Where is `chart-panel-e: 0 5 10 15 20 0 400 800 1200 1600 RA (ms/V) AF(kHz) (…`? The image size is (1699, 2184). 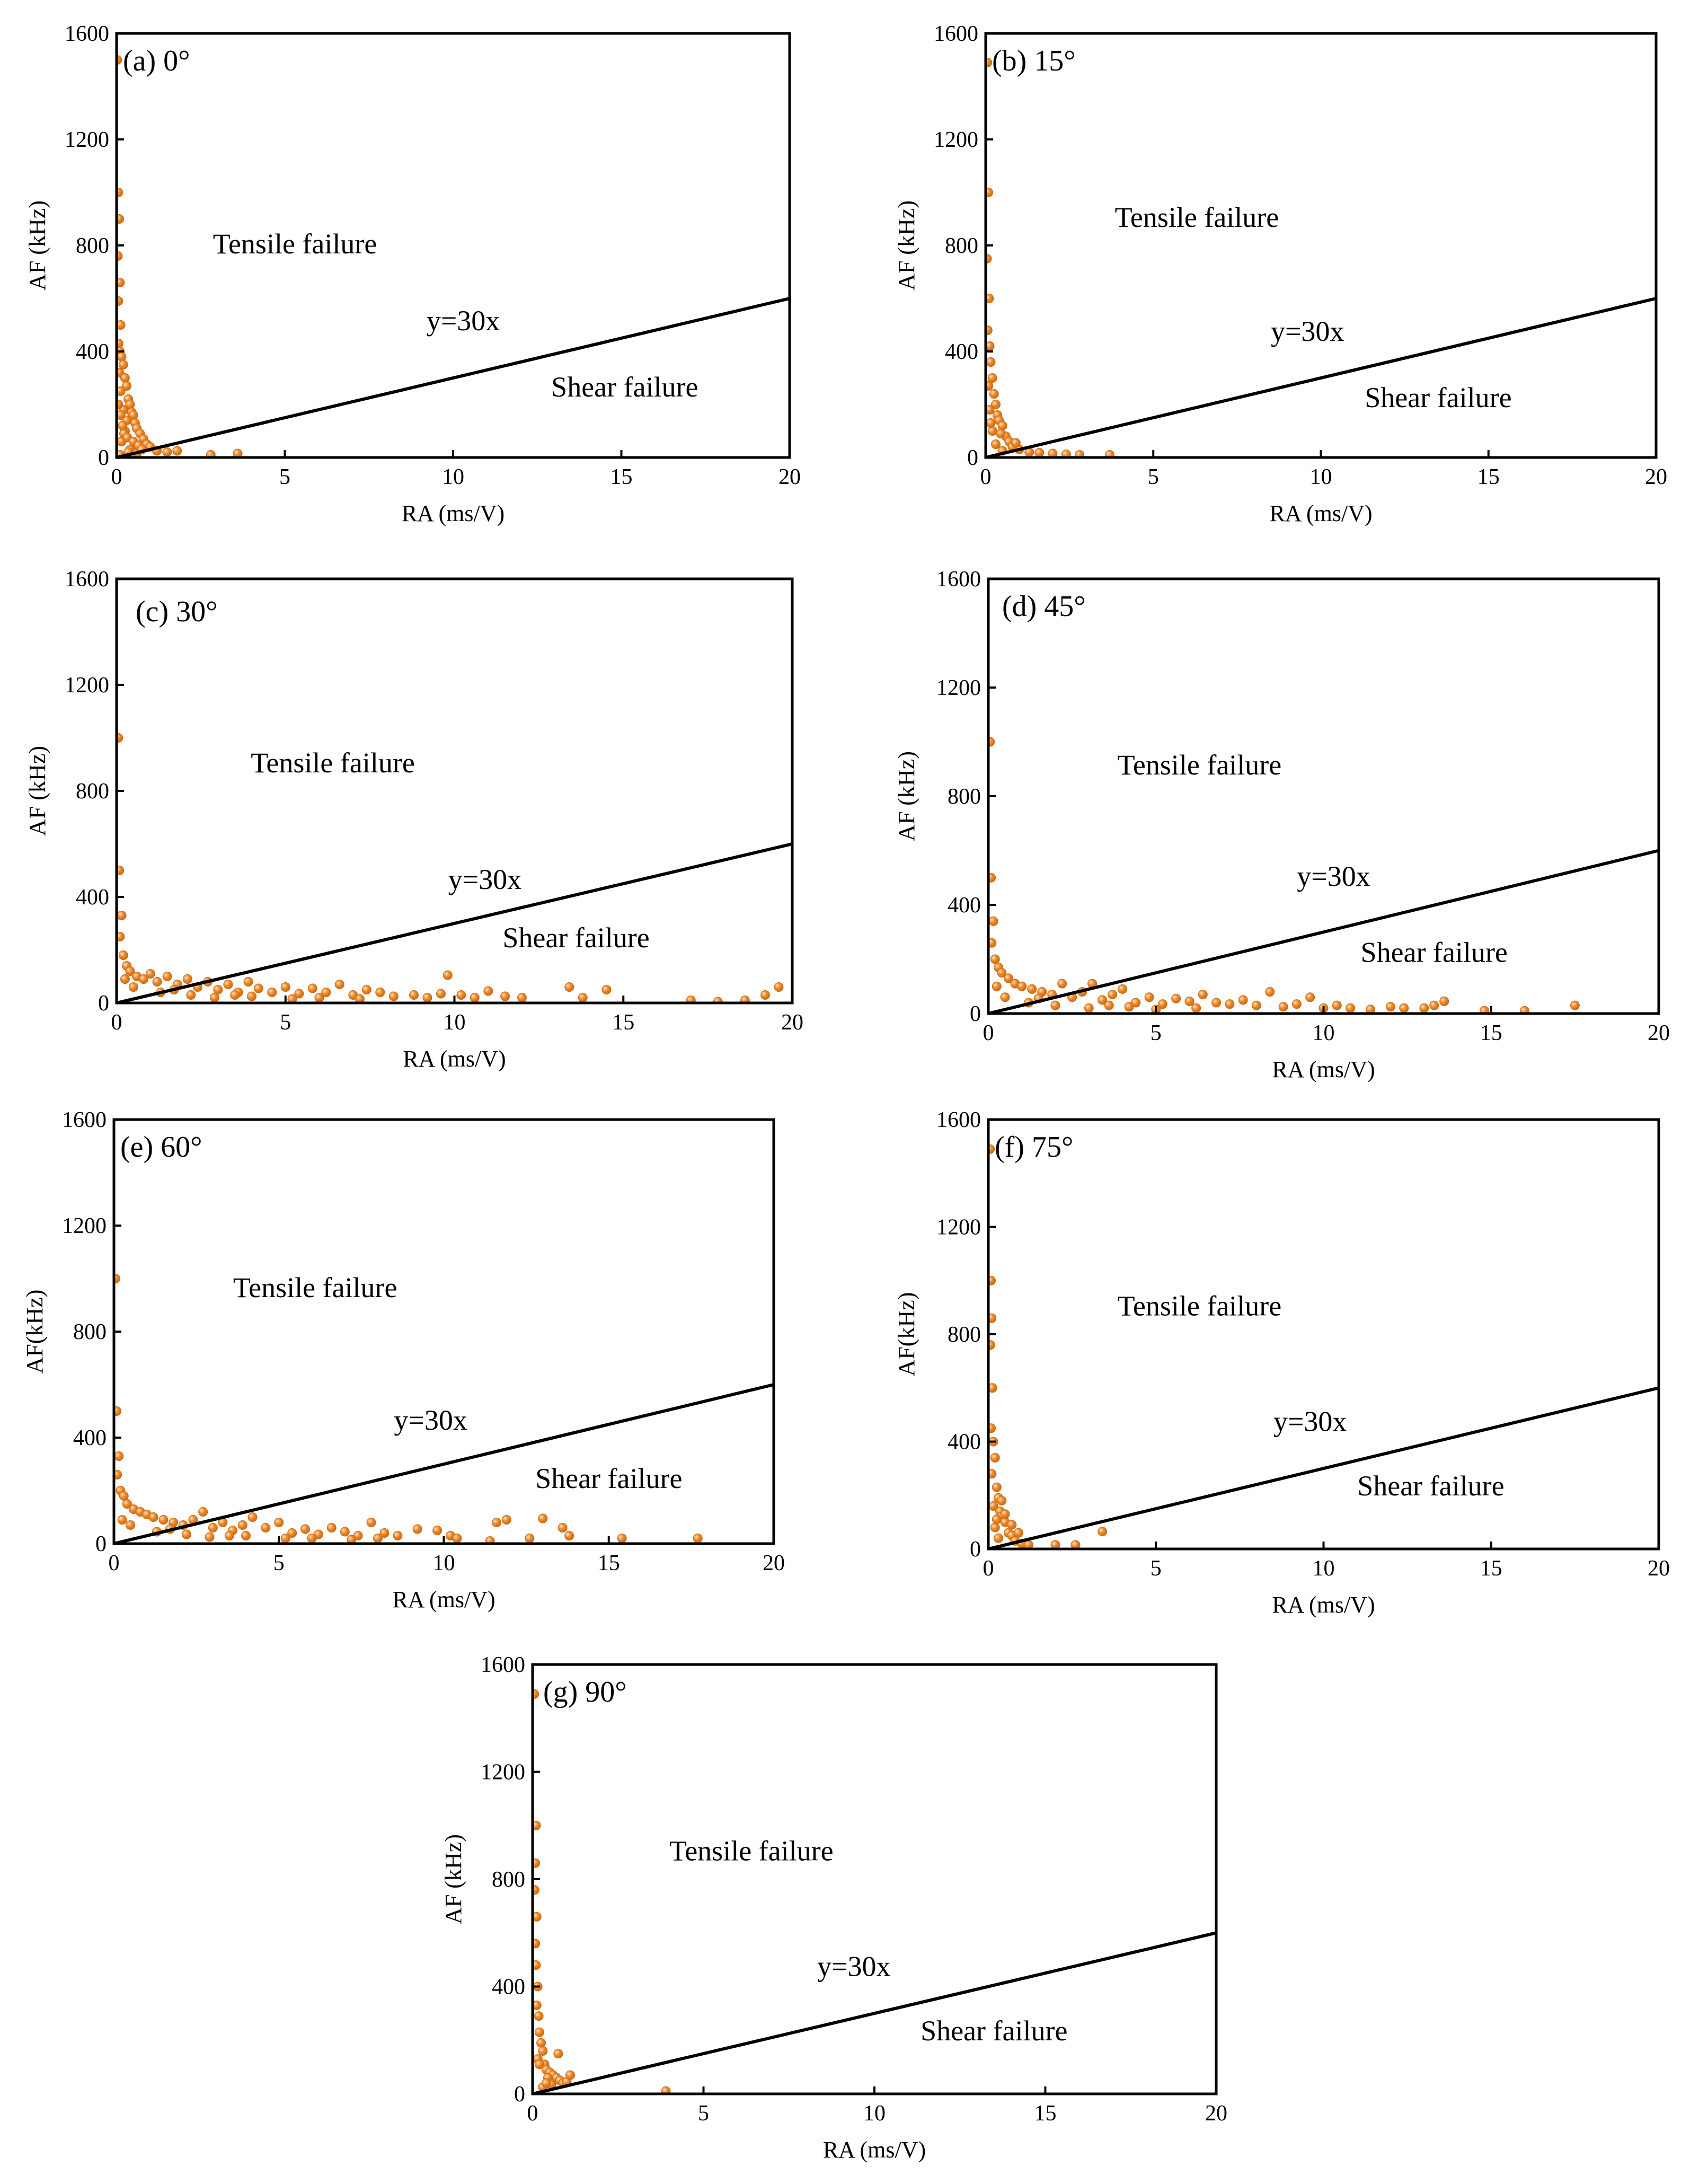
chart-panel-e: 0 5 10 15 20 0 400 800 1200 1600 RA (ms/V) AF(kHz) (… is located at coordinates (404, 1360).